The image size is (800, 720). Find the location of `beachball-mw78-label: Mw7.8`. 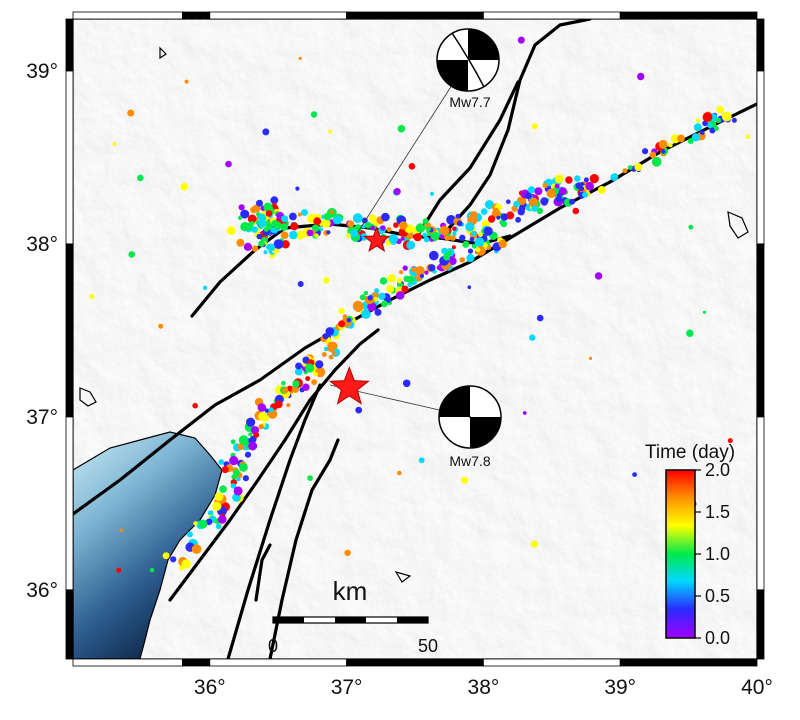

beachball-mw78-label: Mw7.8 is located at coordinates (469, 461).